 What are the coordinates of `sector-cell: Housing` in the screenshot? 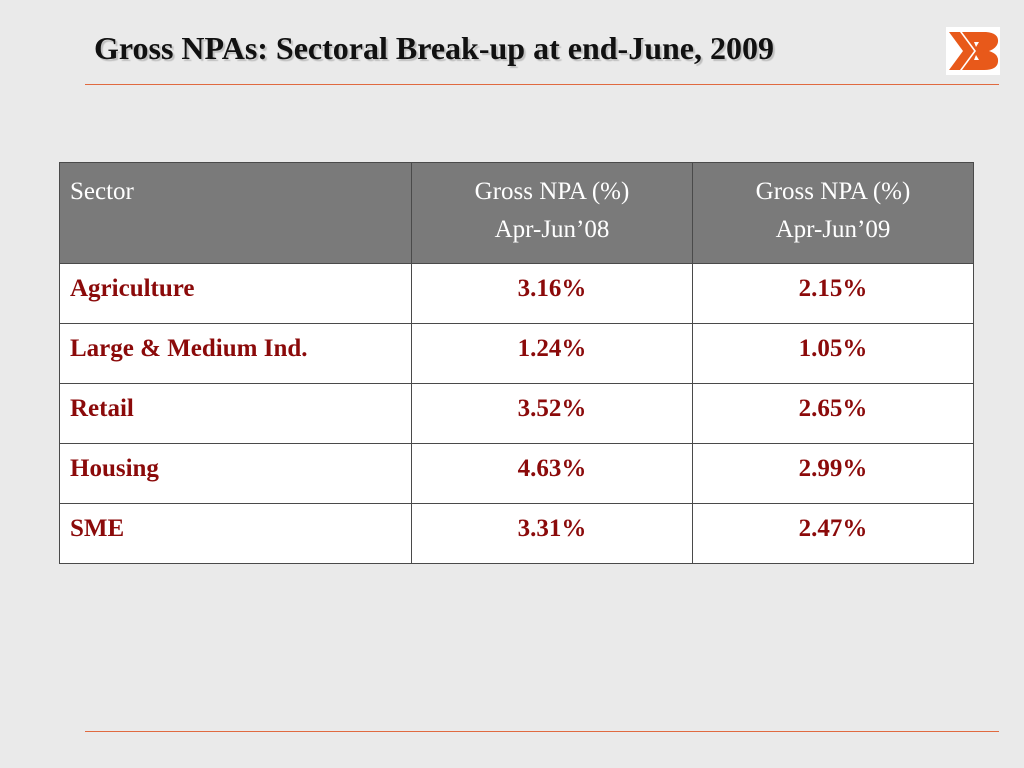 It's located at (235, 473).